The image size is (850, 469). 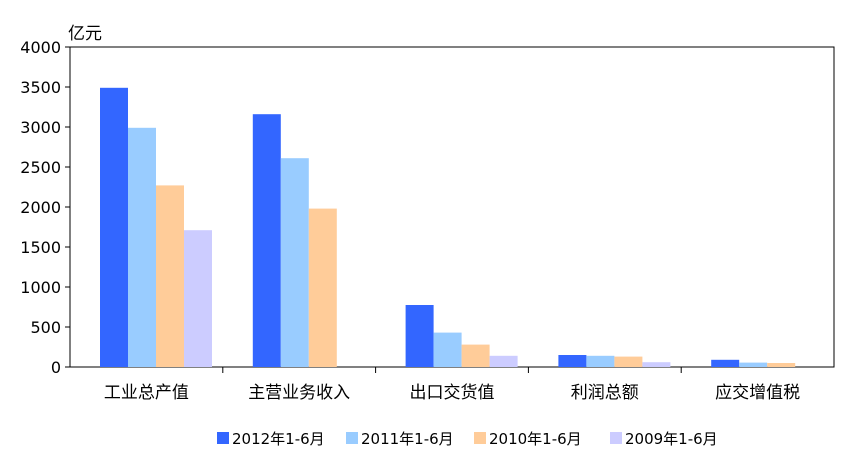 I want to click on x-category-label: 应交增值税, so click(x=757, y=393).